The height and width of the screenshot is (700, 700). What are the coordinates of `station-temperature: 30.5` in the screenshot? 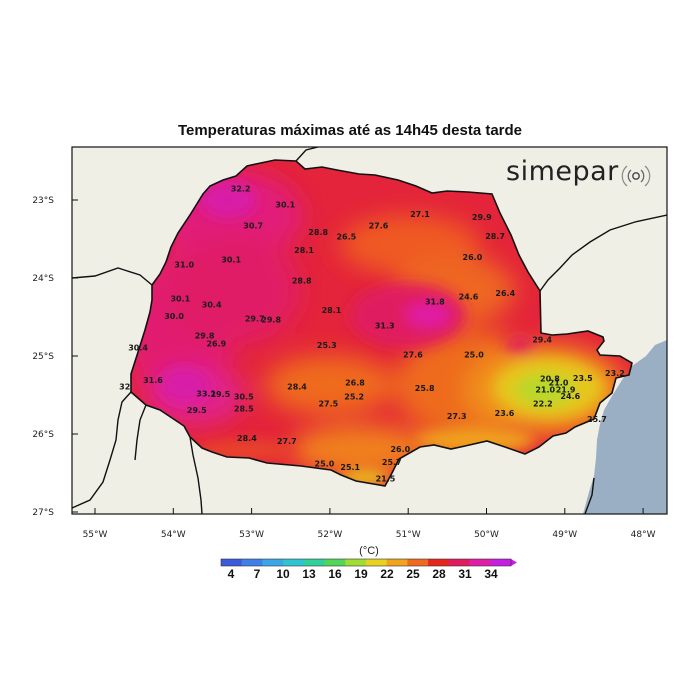 It's located at (244, 397).